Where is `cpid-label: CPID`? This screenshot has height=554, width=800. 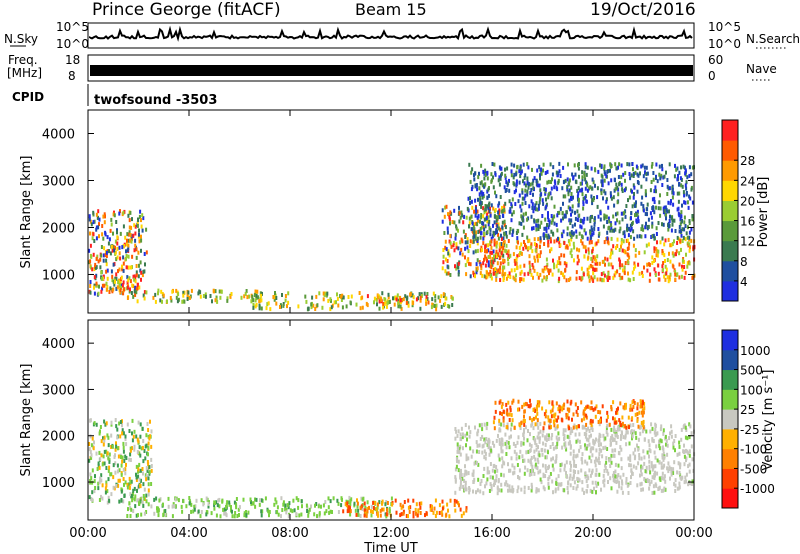
cpid-label: CPID is located at coordinates (28, 97).